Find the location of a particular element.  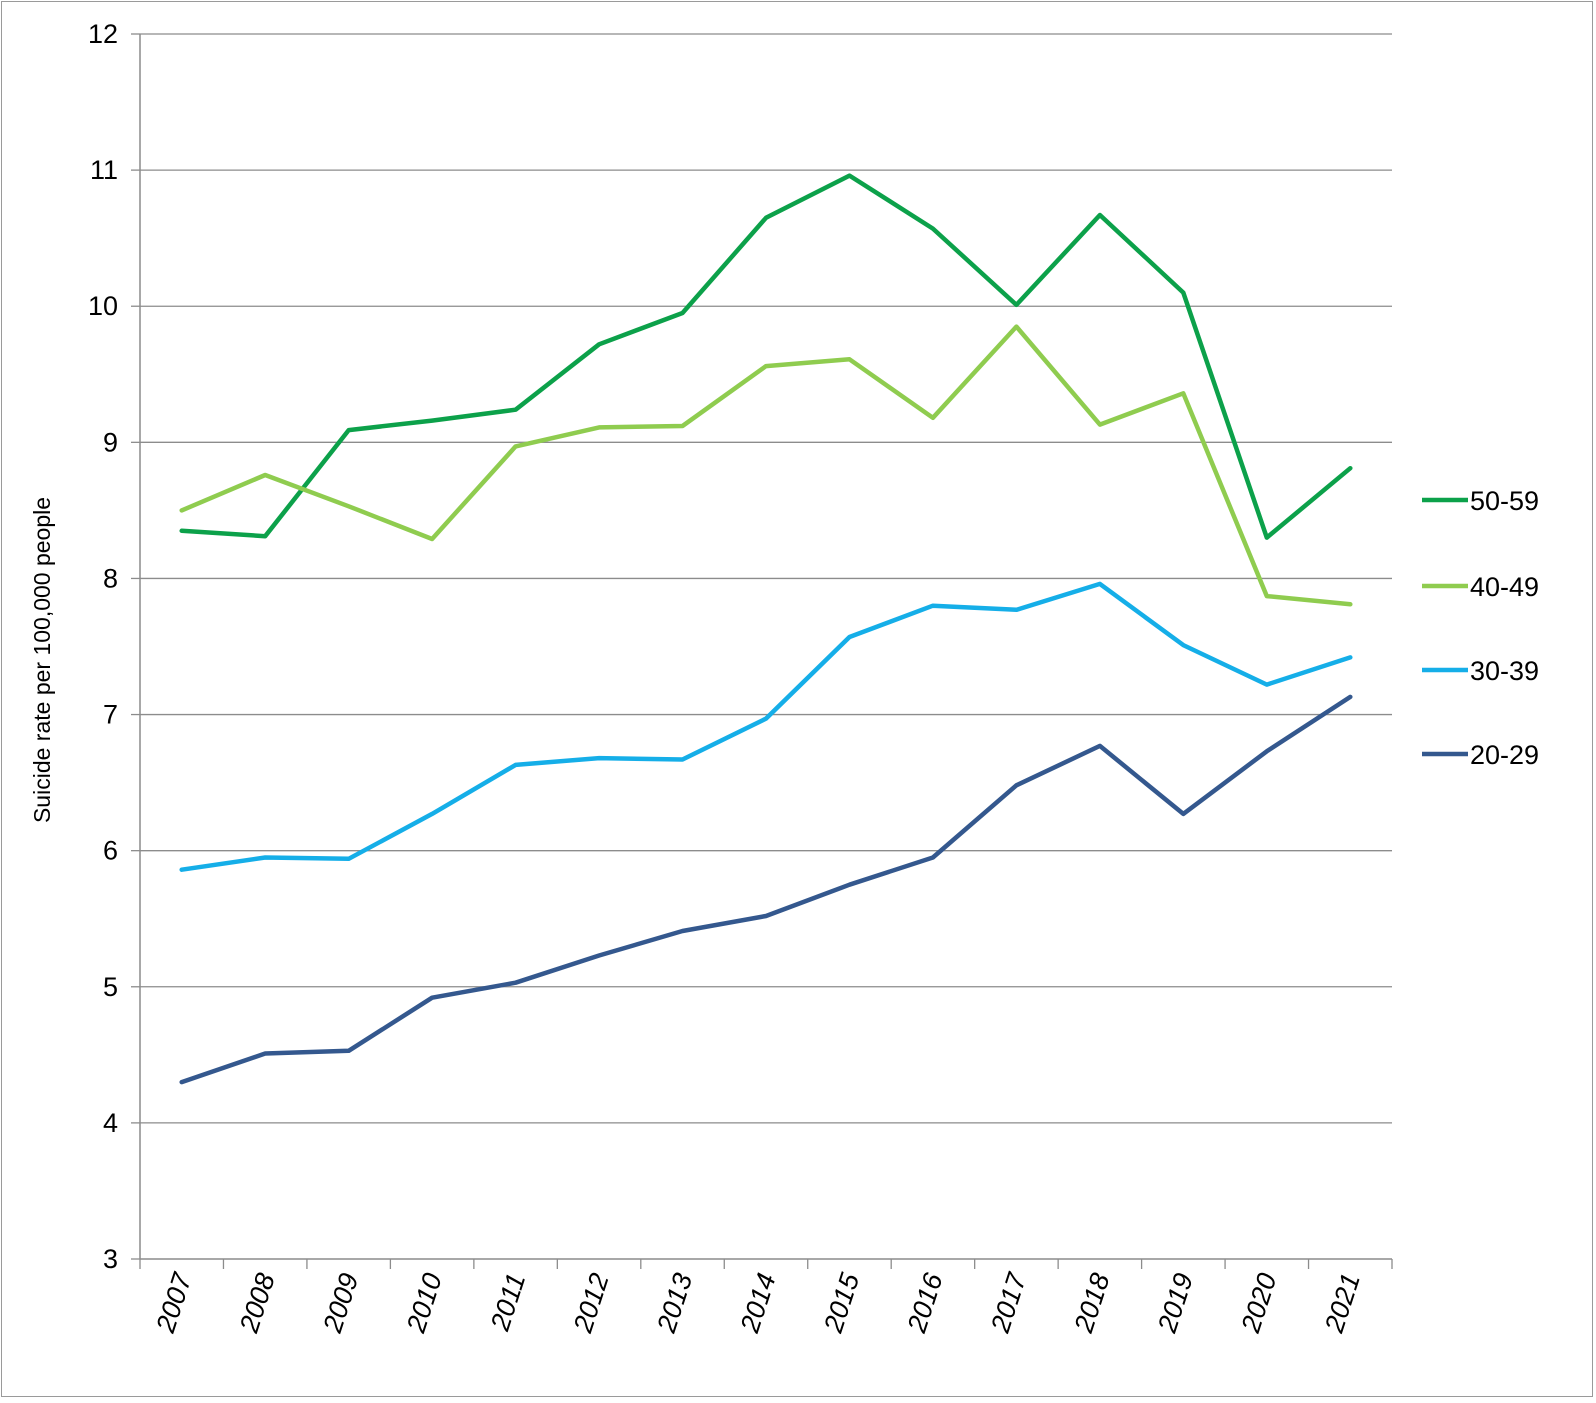

x-tick-label: 2017 is located at coordinates (1009, 1303).